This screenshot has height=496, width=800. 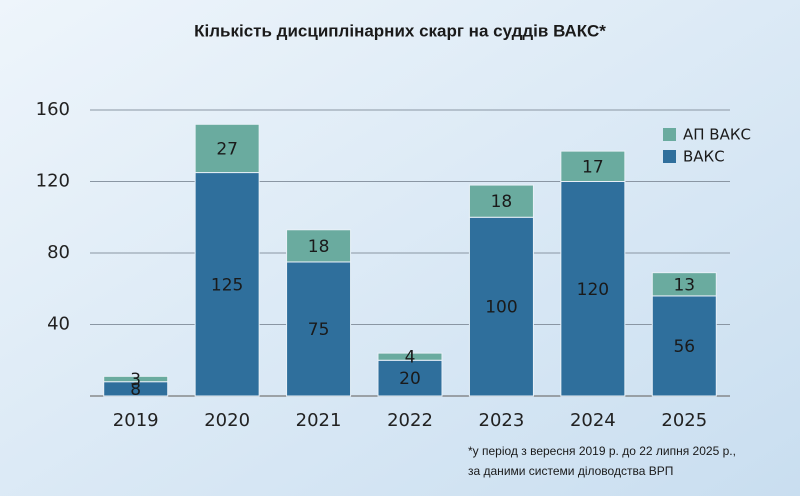 I want to click on data-label: 13, so click(x=684, y=285).